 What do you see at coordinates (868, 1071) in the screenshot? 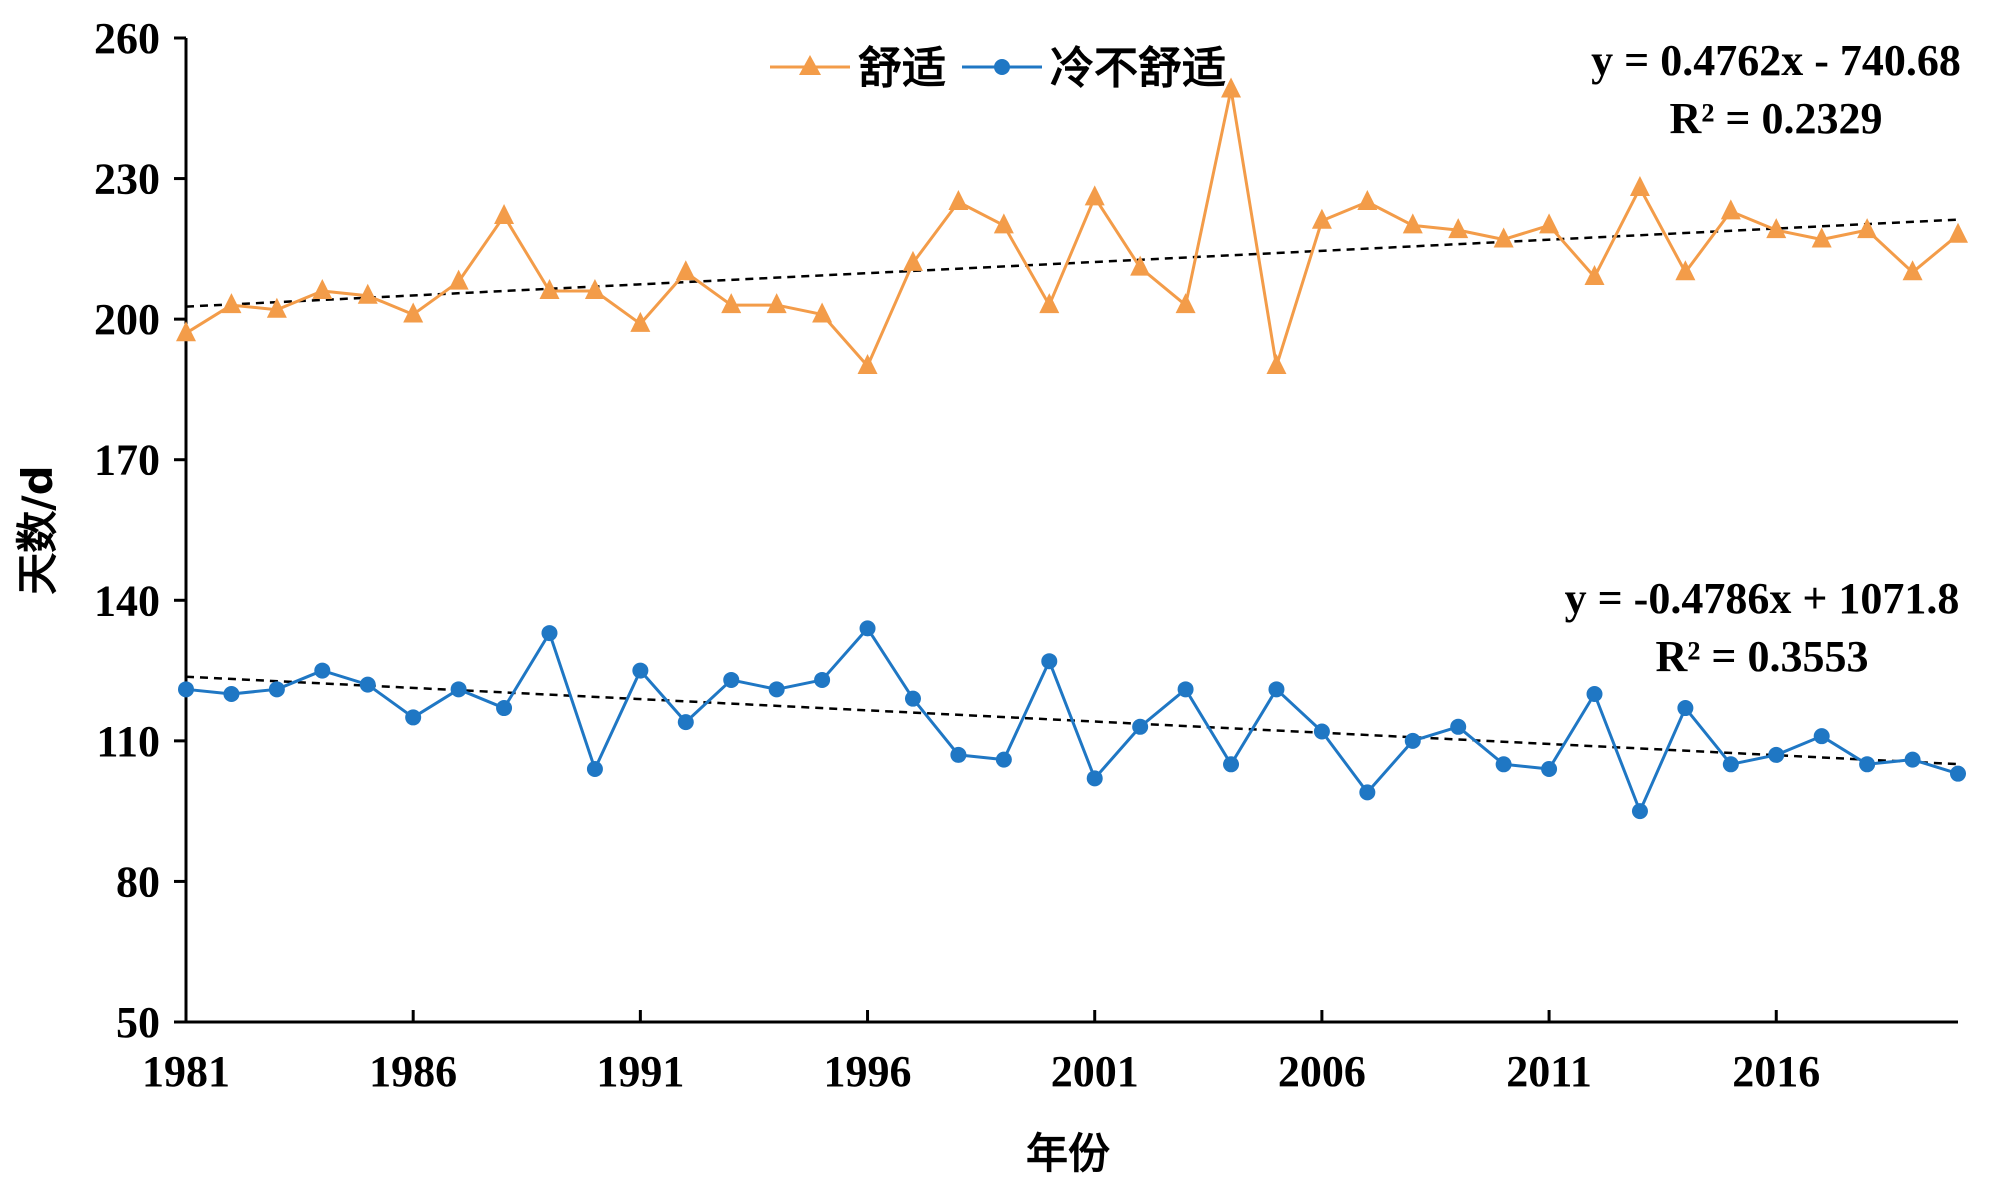
I see `x-tick-label: 1996` at bounding box center [868, 1071].